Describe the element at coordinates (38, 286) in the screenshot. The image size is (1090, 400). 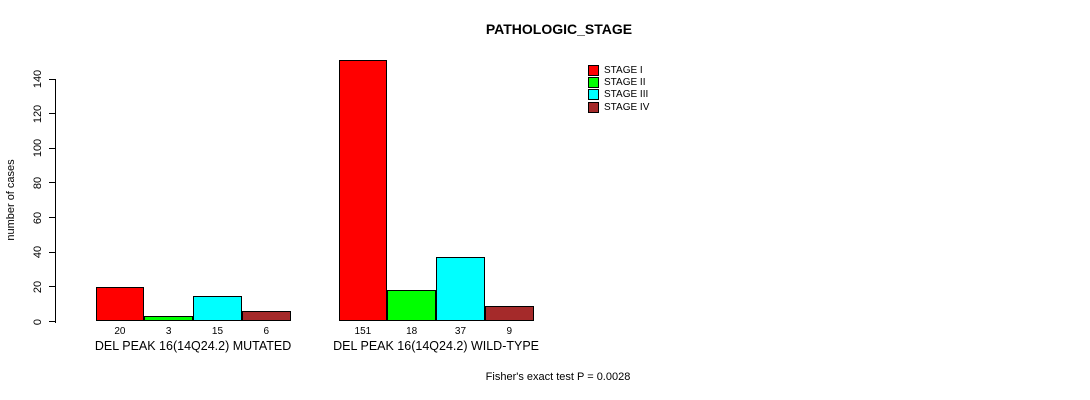
I see `y-tick-label: 20` at that location.